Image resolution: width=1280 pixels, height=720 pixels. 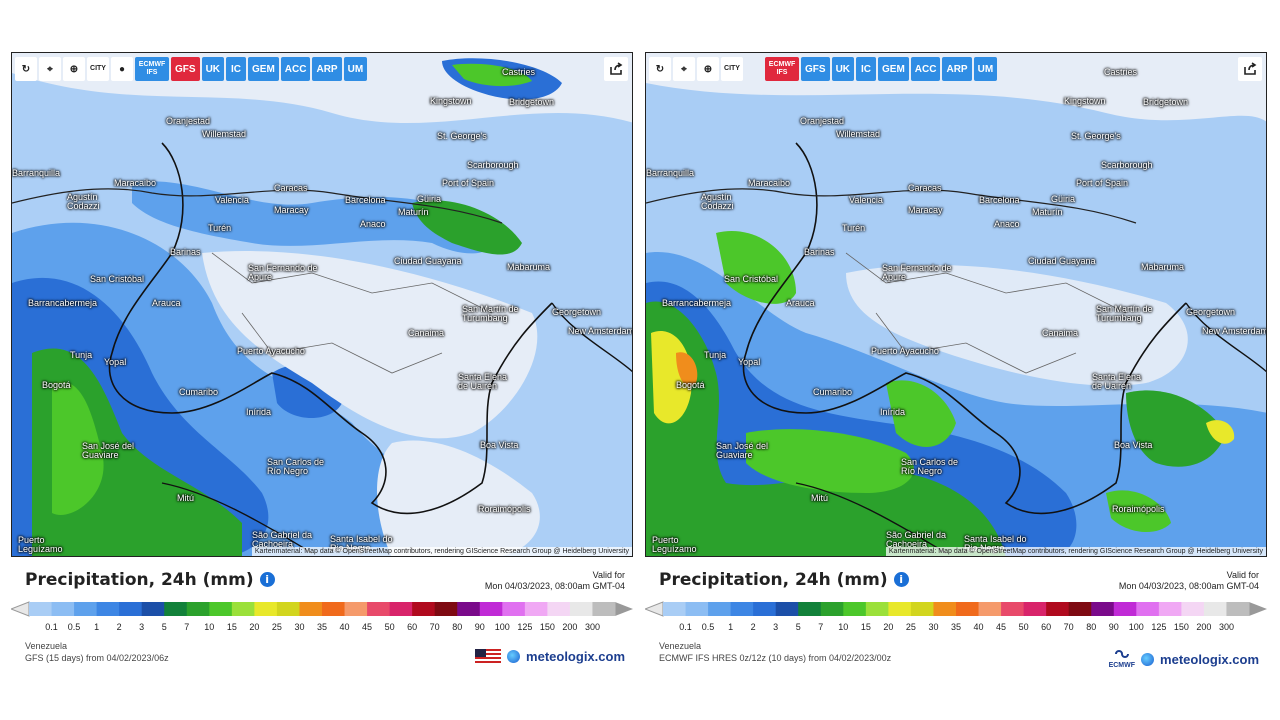 What do you see at coordinates (865, 627) in the screenshot?
I see `scale-tick-label: 15` at bounding box center [865, 627].